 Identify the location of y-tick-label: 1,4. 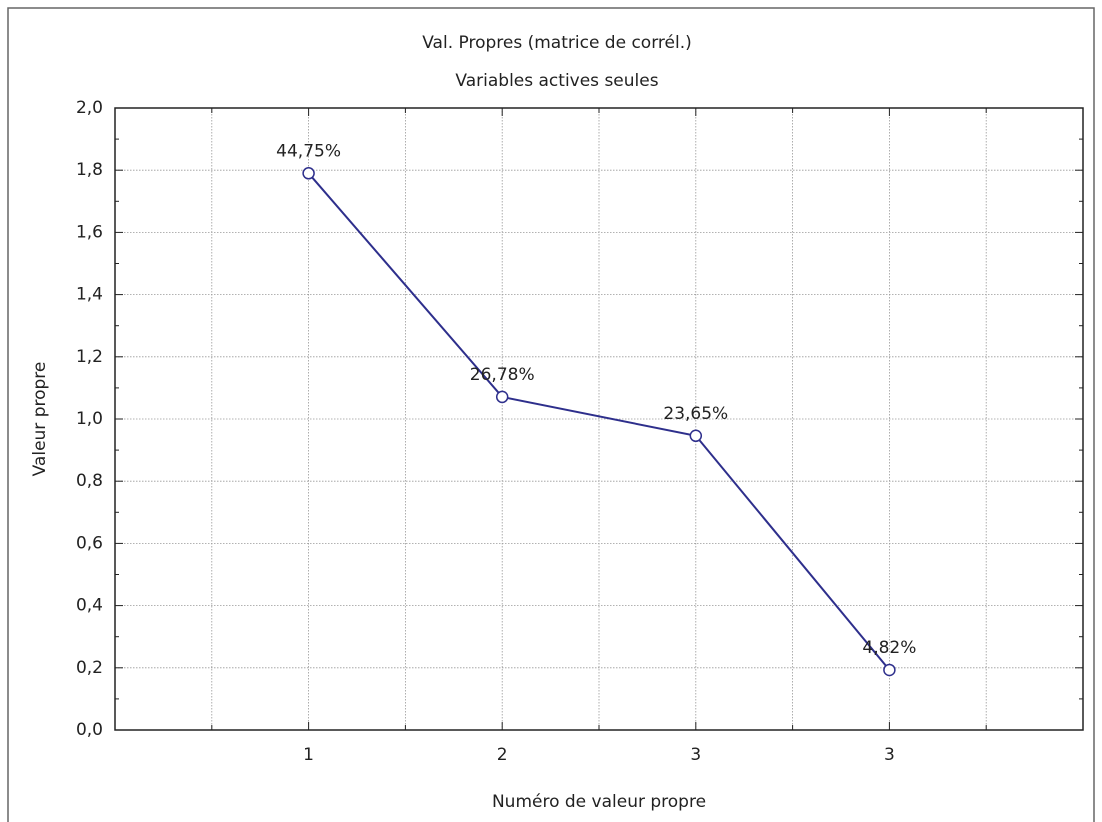
(89, 295).